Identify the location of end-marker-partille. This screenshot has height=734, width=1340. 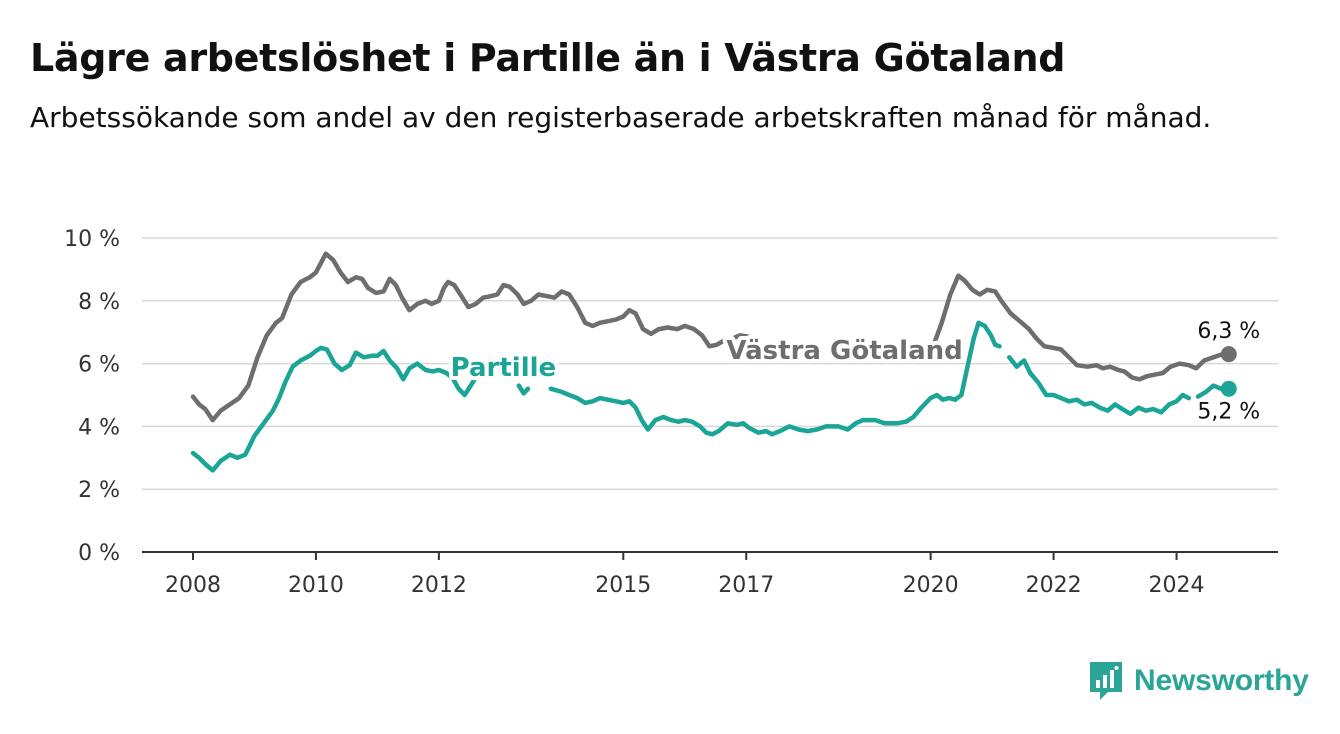
(1228, 388).